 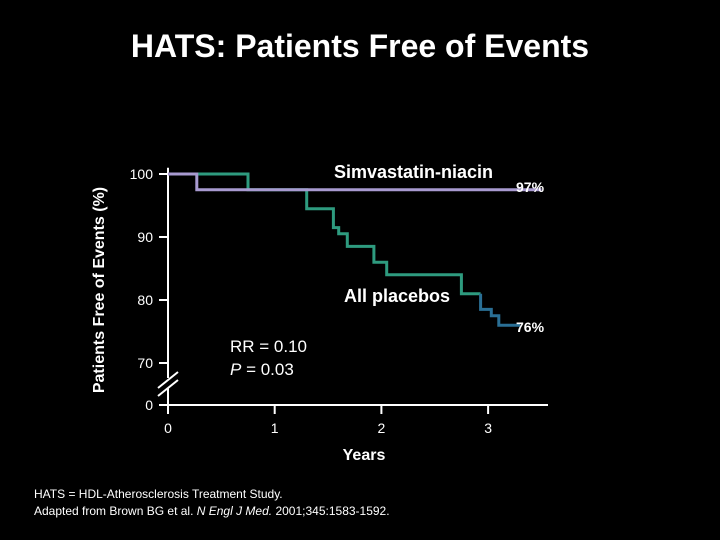 I want to click on y-axis-title: Patients Free of Events (%), so click(x=99, y=290).